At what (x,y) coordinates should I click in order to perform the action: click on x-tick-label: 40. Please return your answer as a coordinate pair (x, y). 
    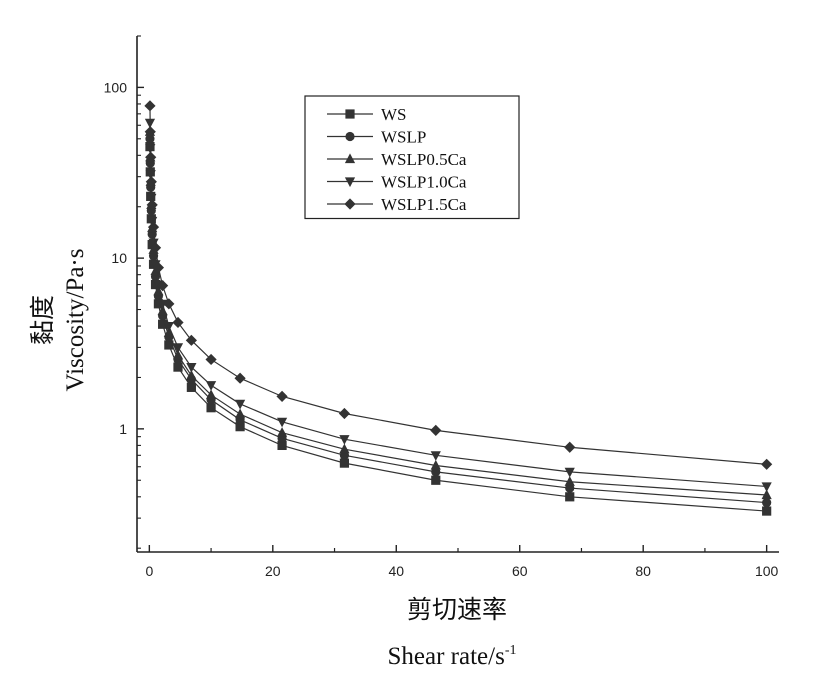
    Looking at the image, I should click on (396, 571).